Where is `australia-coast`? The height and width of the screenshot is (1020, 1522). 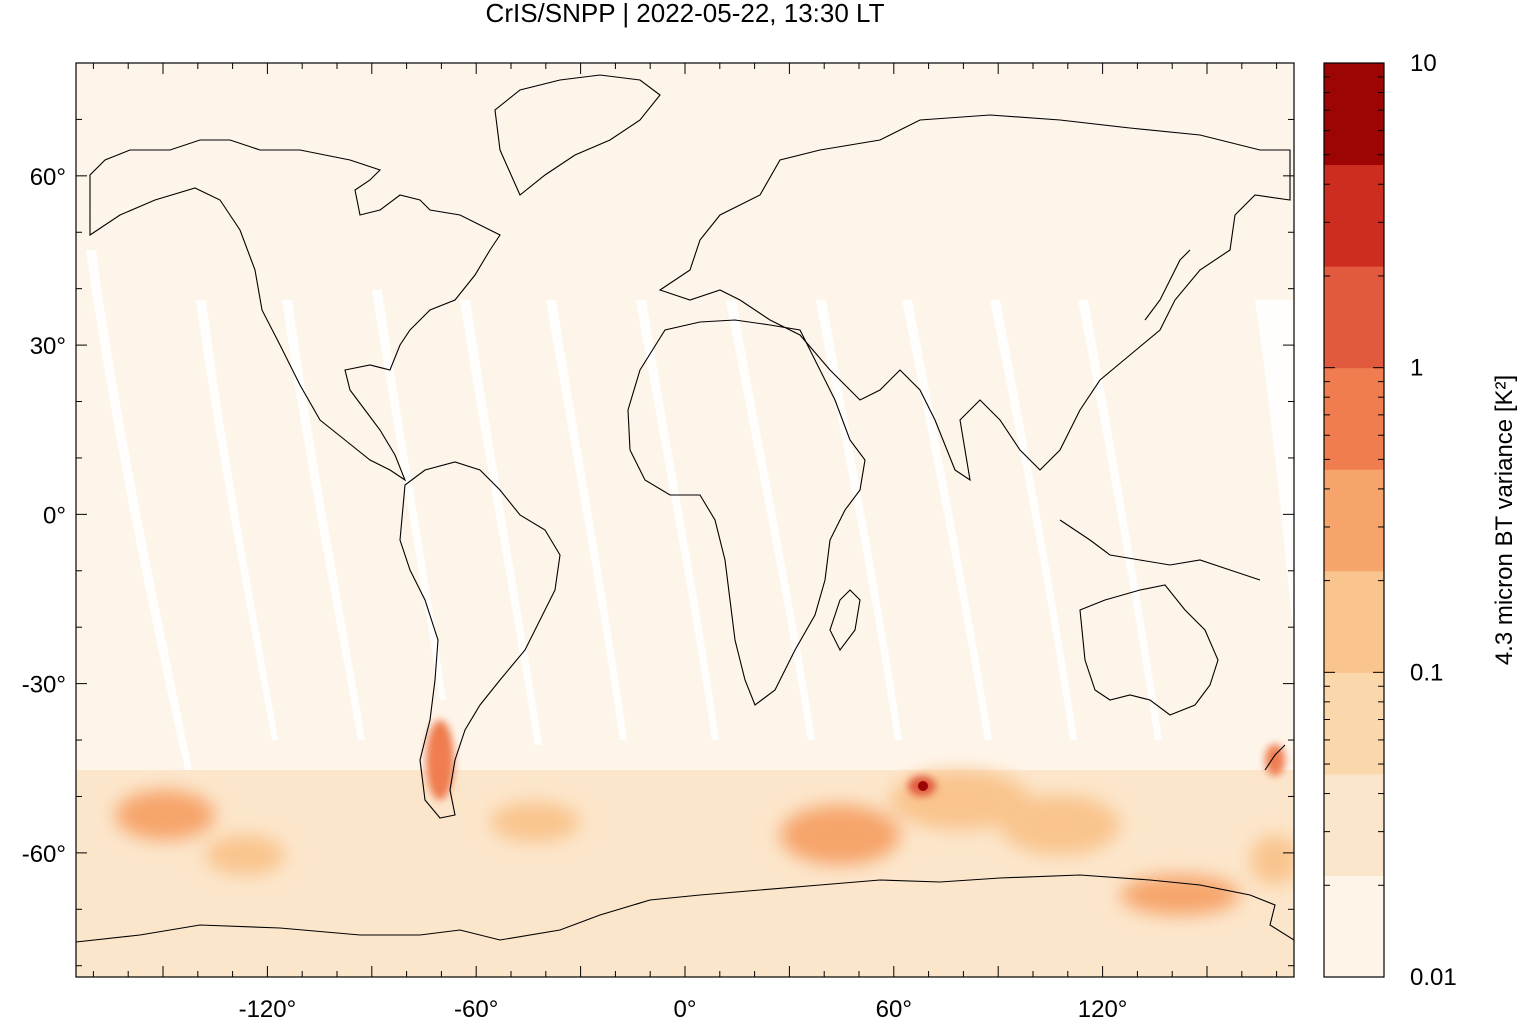 australia-coast is located at coordinates (1149, 650).